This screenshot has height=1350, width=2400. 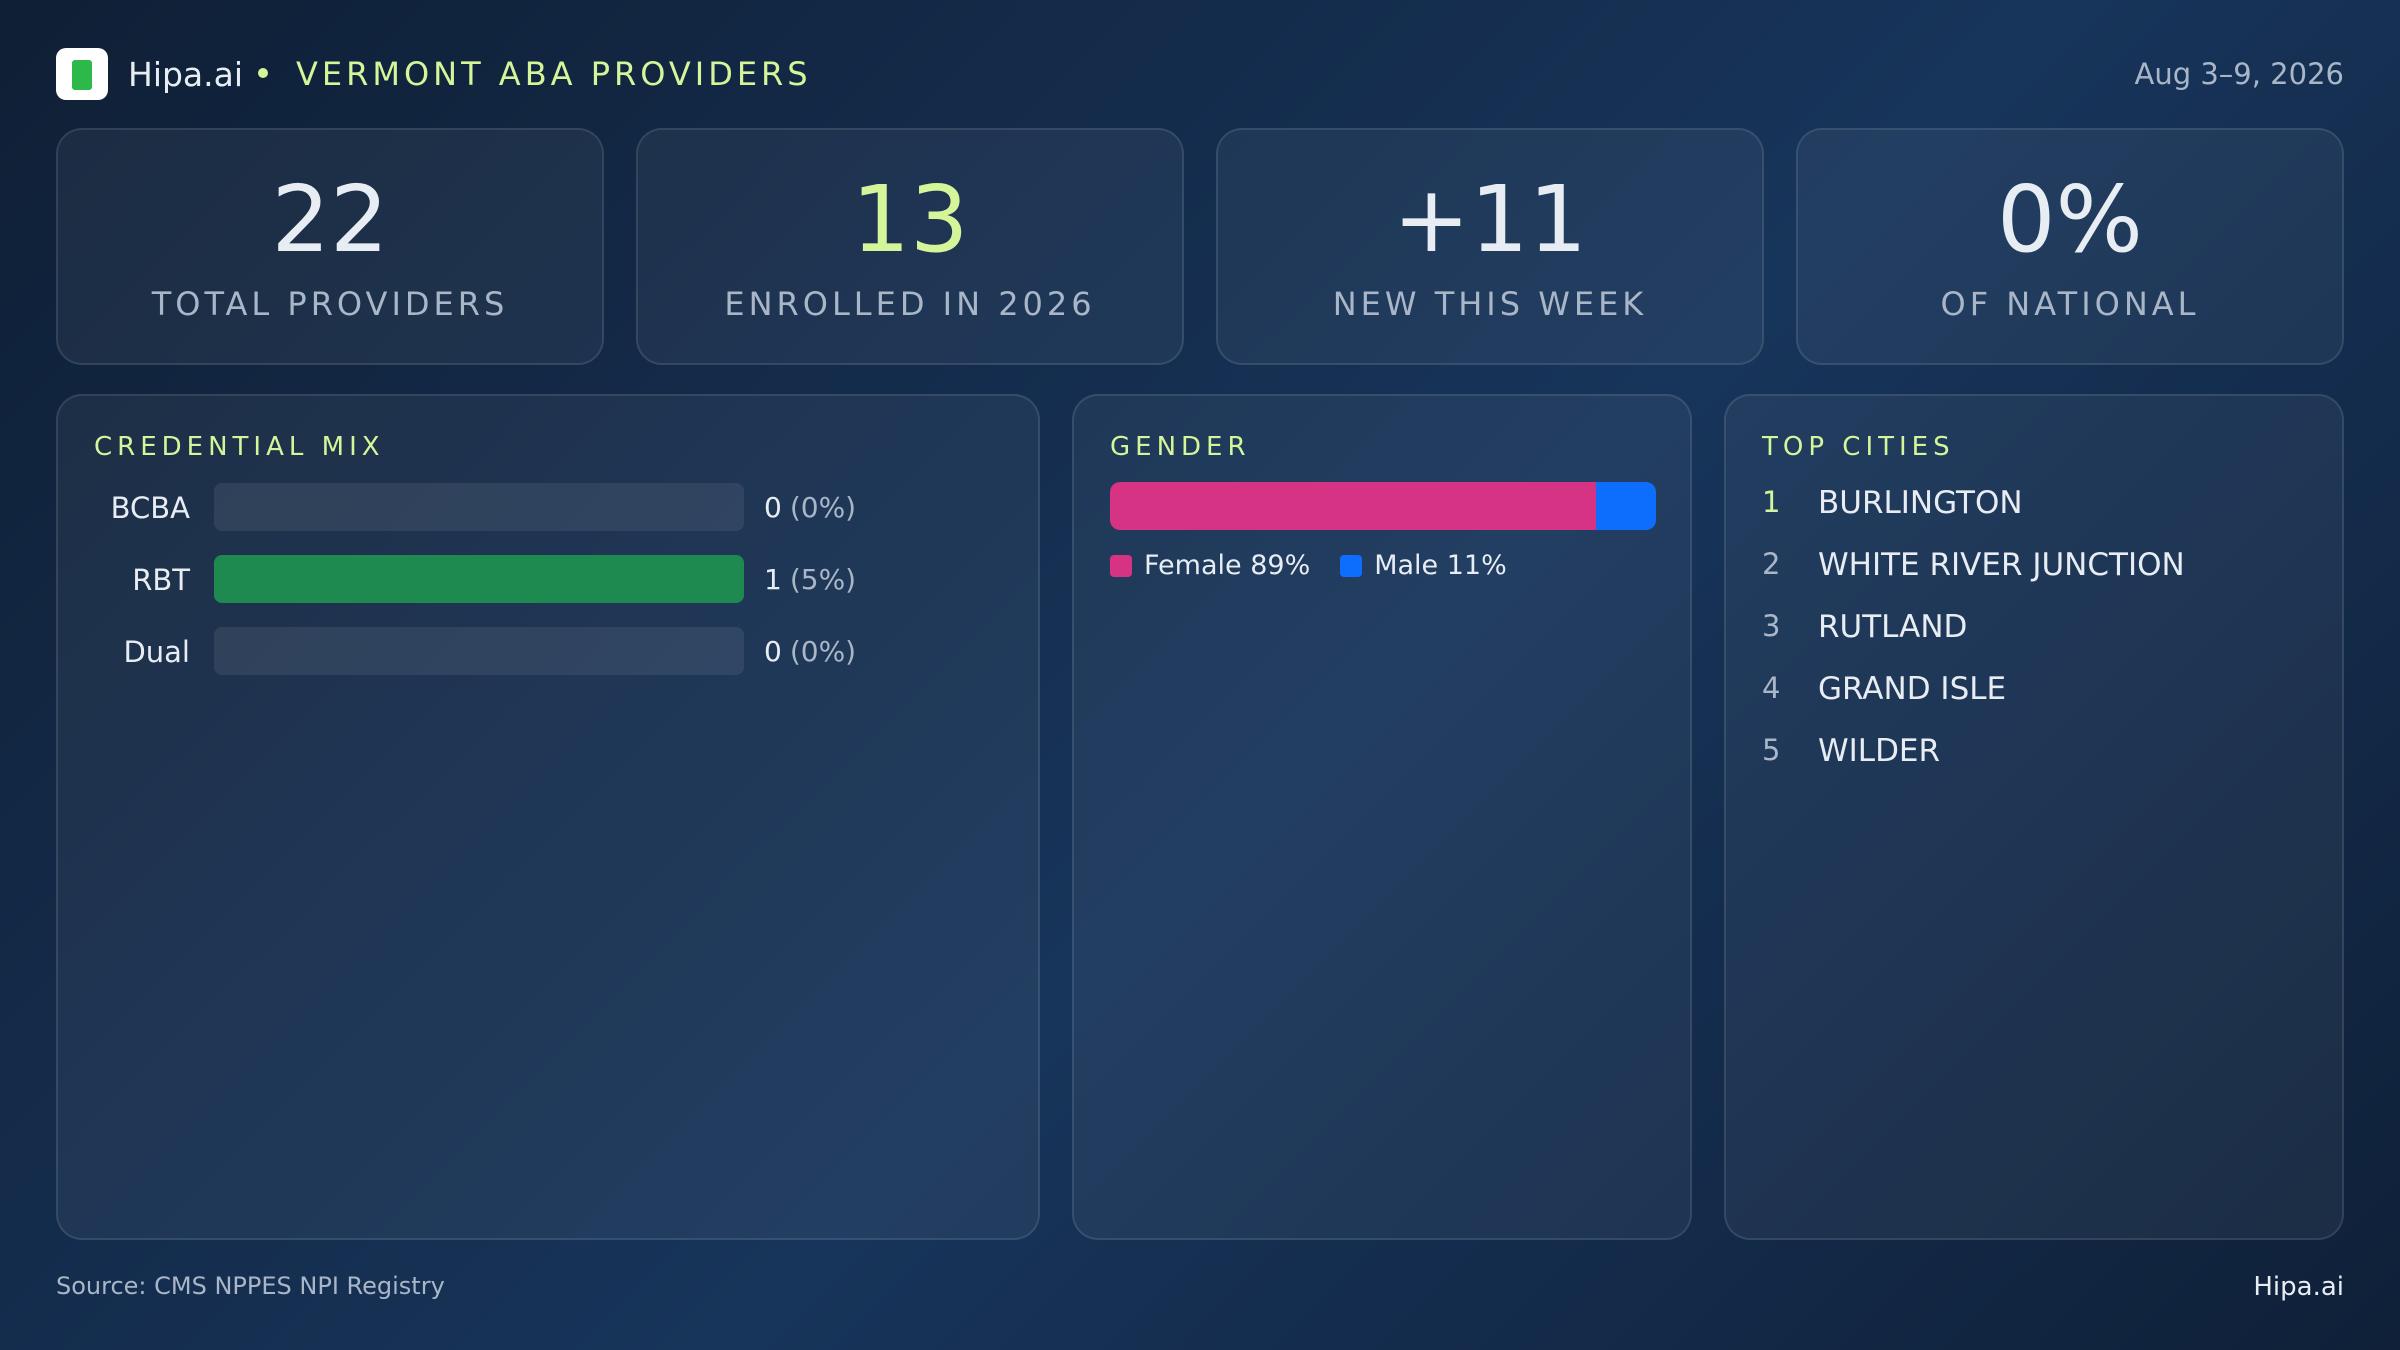 I want to click on city-name: WILDER, so click(x=1879, y=751).